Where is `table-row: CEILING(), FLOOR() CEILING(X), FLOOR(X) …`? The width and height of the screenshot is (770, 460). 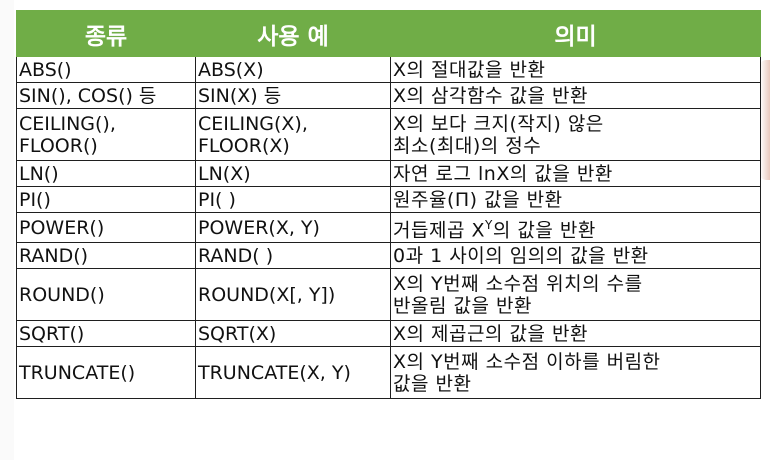 table-row: CEILING(), FLOOR() CEILING(X), FLOOR(X) … is located at coordinates (388, 134).